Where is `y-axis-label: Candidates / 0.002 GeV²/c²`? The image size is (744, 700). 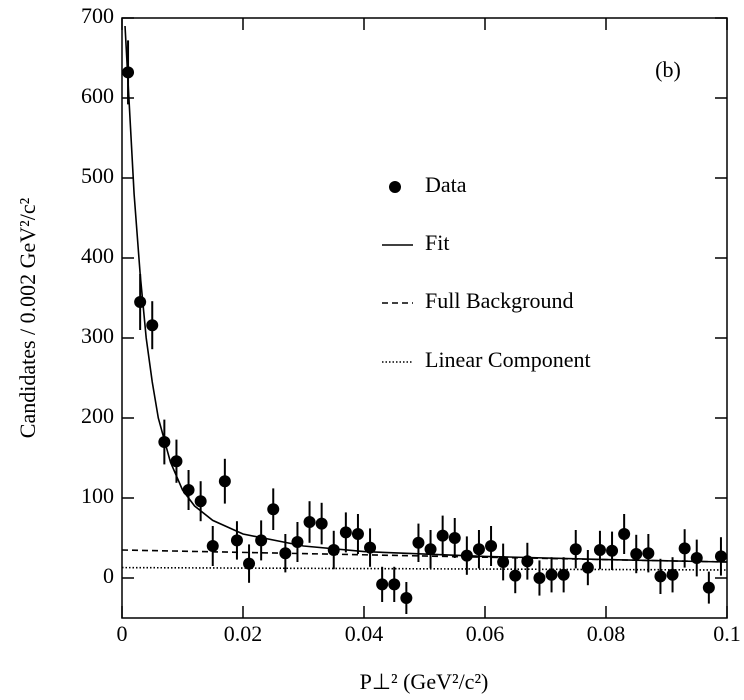
y-axis-label: Candidates / 0.002 GeV²/c² is located at coordinates (27, 317).